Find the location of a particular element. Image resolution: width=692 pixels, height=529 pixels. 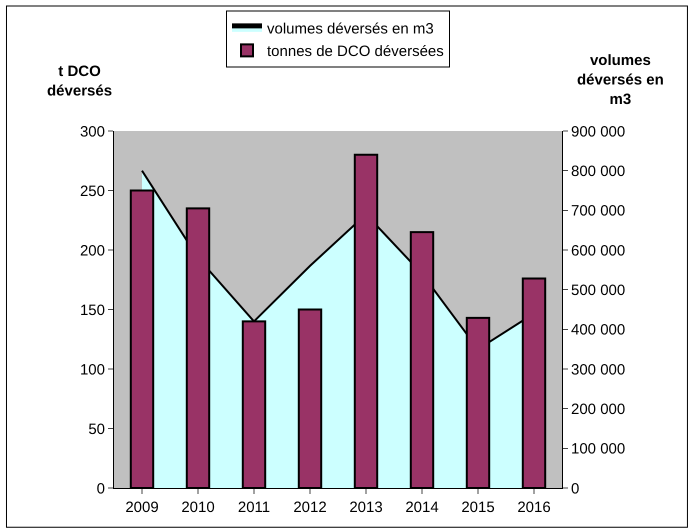

y-tick-label: 0 is located at coordinates (100, 489).